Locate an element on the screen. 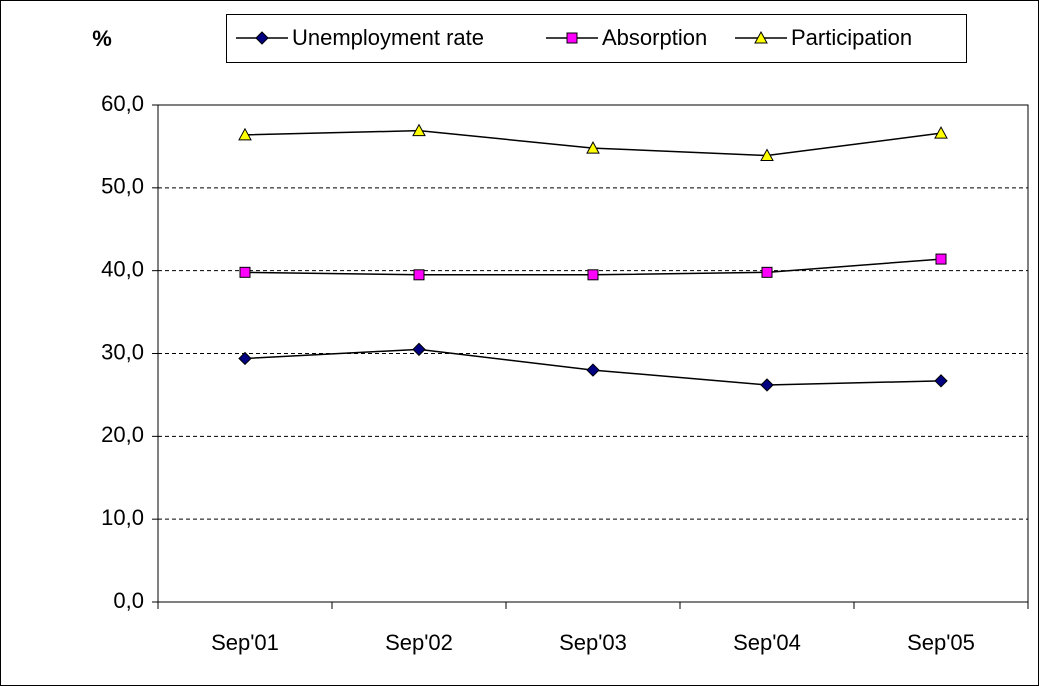 Image resolution: width=1039 pixels, height=686 pixels. y-tick-label: 0,0 is located at coordinates (128, 600).